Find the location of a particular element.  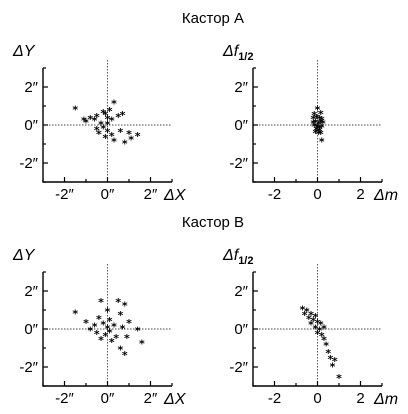

group-title-a: Кастор А is located at coordinates (213, 18).